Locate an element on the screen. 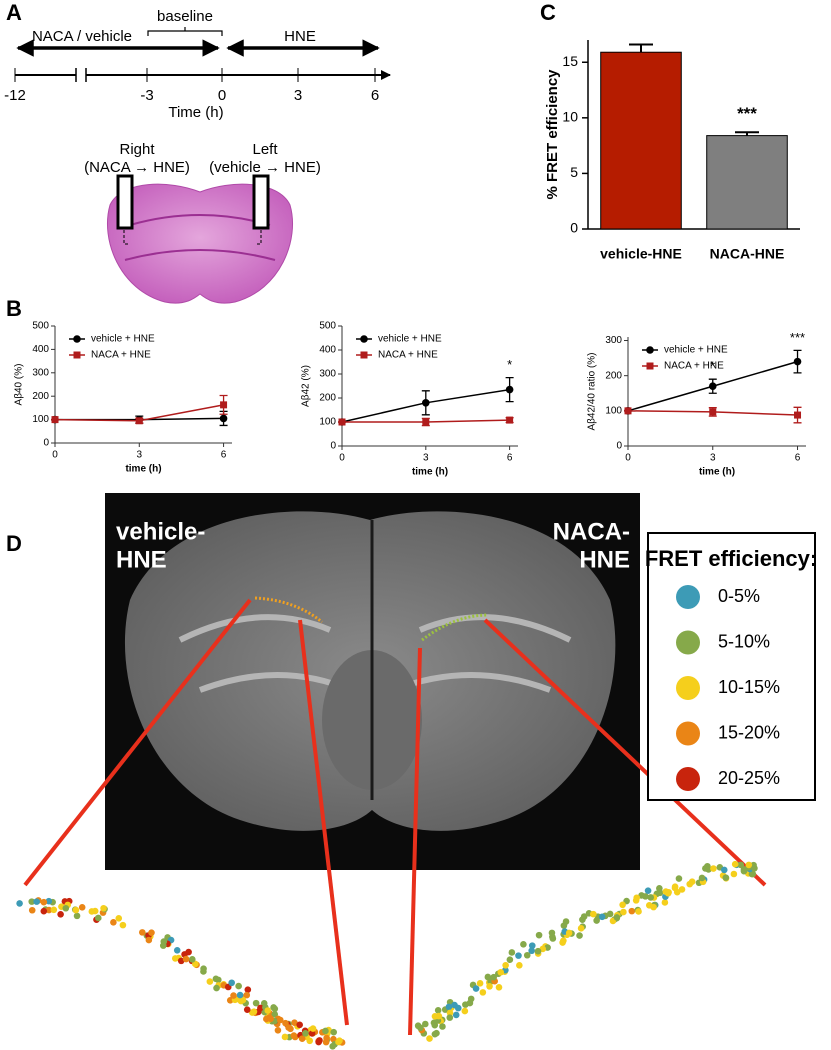 The image size is (831, 1050). timeline is located at coordinates (202, 54).